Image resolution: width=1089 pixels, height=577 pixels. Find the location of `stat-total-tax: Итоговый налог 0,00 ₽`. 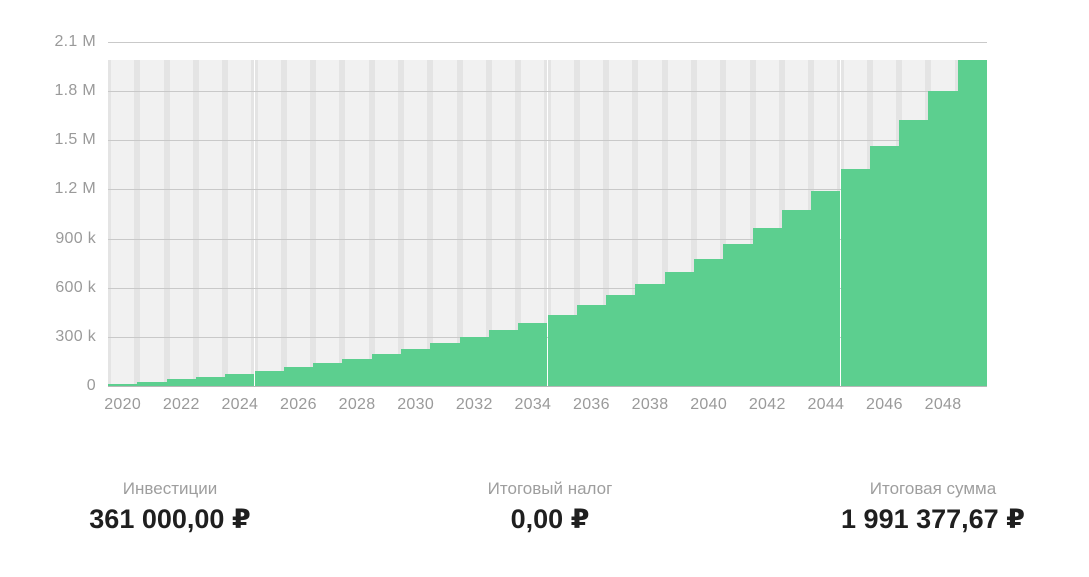

stat-total-tax: Итоговый налог 0,00 ₽ is located at coordinates (550, 507).